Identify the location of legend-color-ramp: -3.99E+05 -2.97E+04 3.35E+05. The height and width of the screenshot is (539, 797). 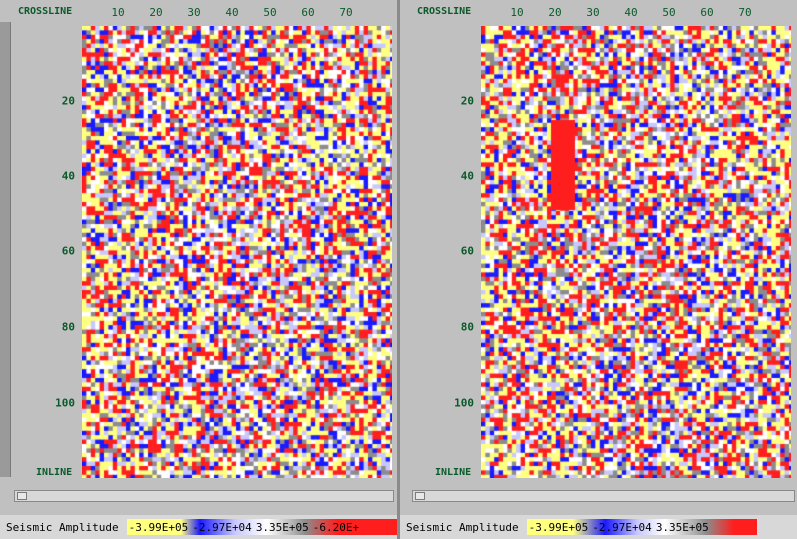
(641, 527).